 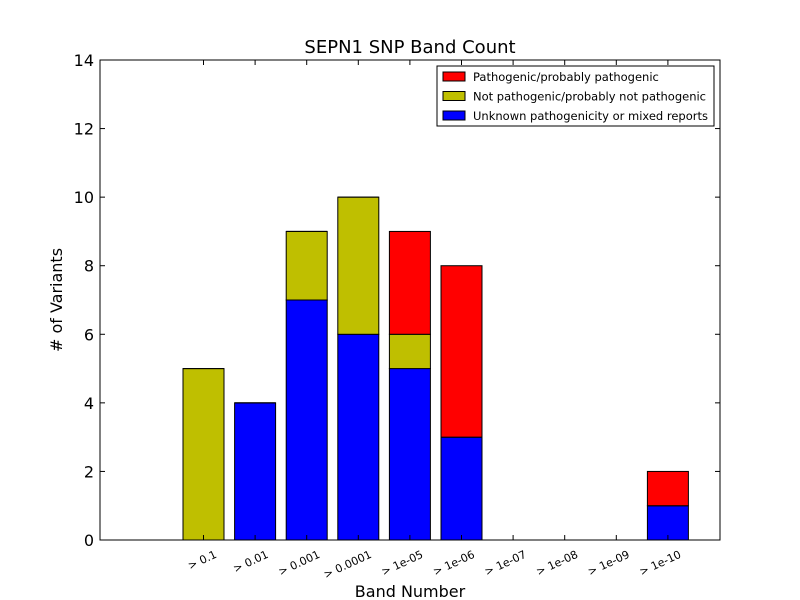 I want to click on x-tick-label: > 1e-06, so click(x=454, y=563).